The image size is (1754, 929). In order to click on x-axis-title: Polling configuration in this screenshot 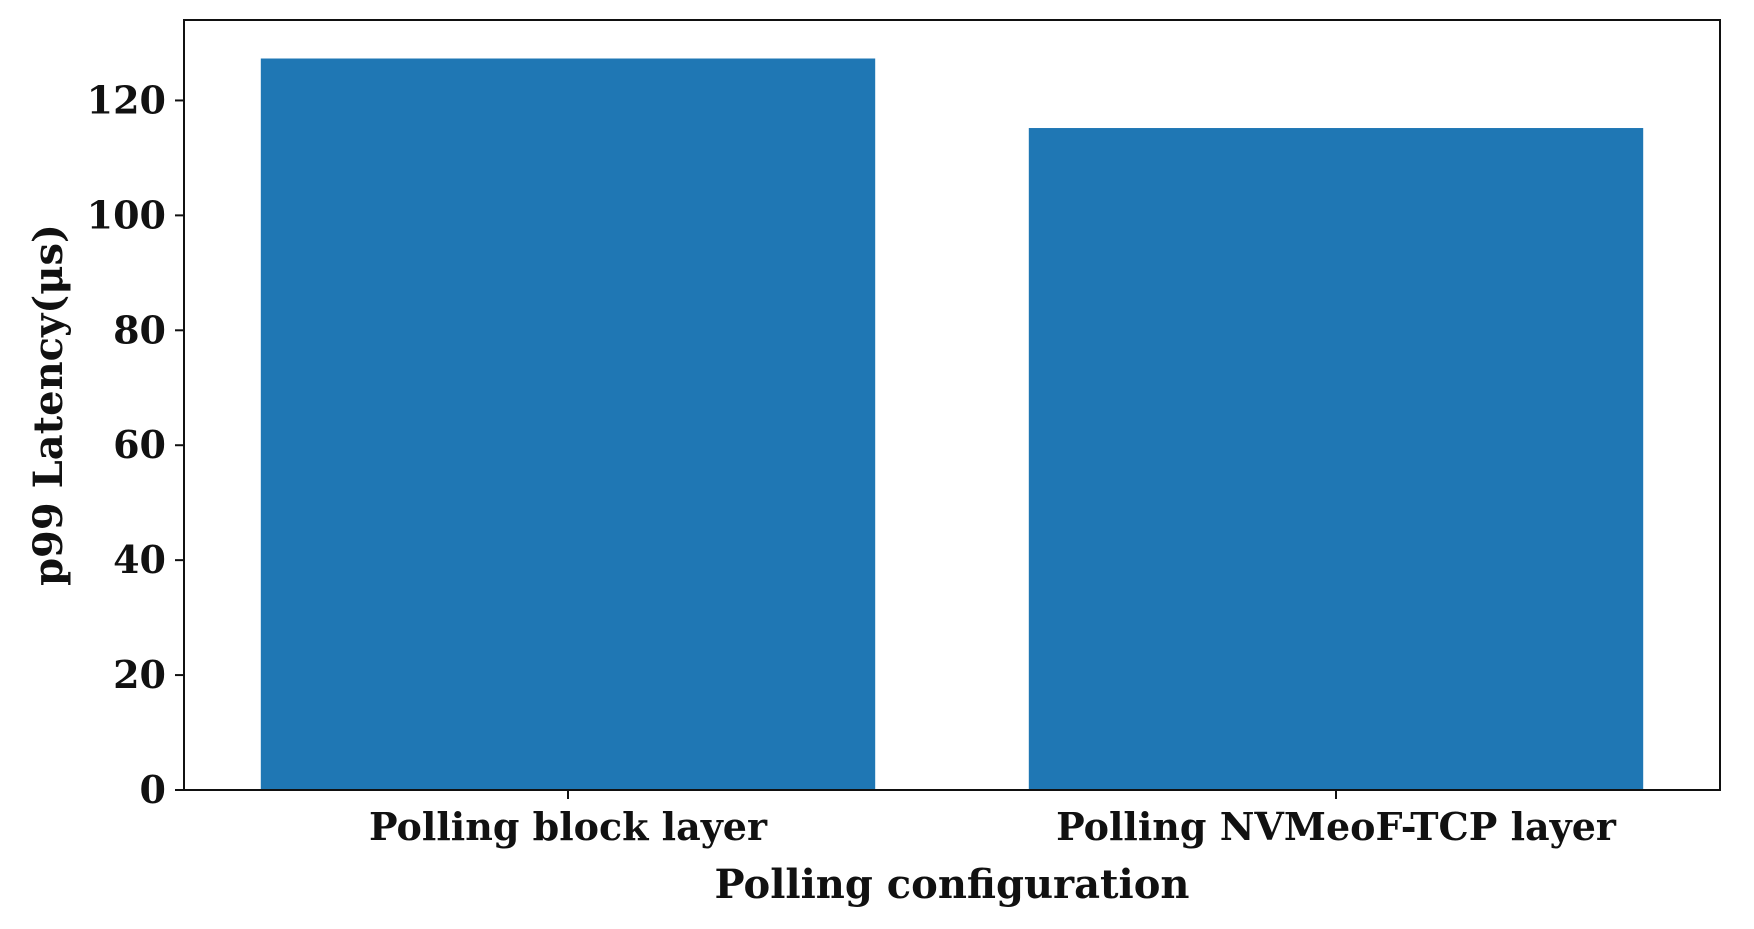, I will do `click(952, 884)`.